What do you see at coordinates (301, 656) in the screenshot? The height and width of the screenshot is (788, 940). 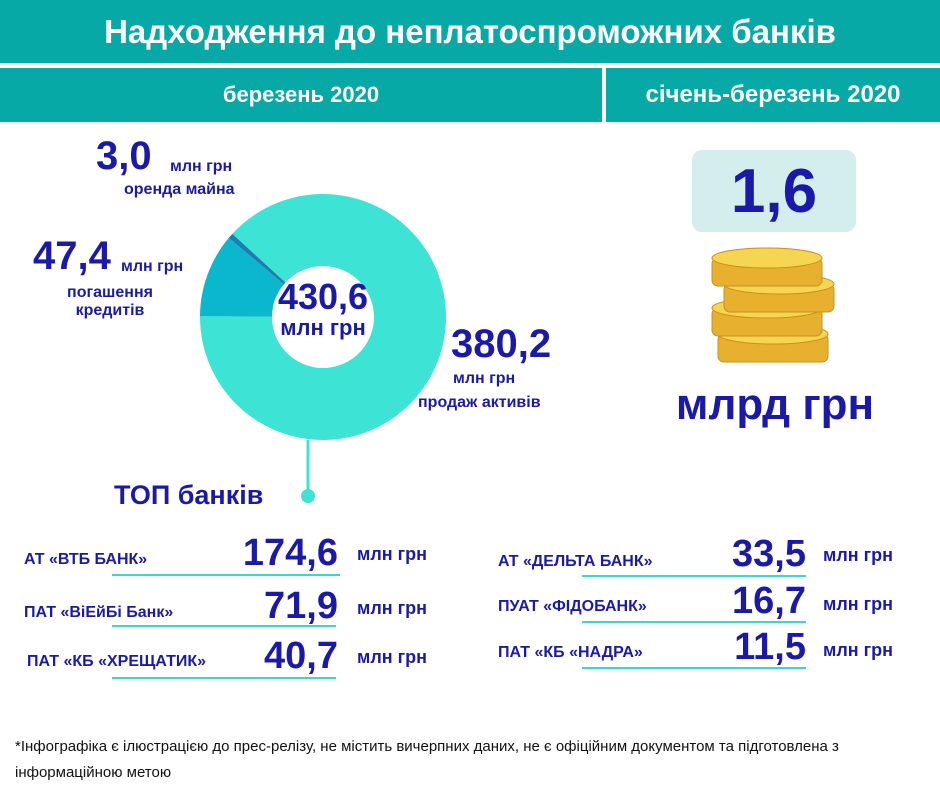 I see `bank-value: 40,7` at bounding box center [301, 656].